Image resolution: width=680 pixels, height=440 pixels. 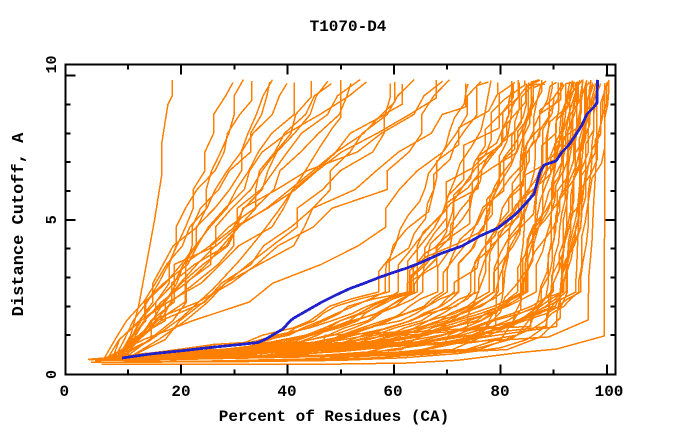 What do you see at coordinates (286, 392) in the screenshot?
I see `svg-text: 40` at bounding box center [286, 392].